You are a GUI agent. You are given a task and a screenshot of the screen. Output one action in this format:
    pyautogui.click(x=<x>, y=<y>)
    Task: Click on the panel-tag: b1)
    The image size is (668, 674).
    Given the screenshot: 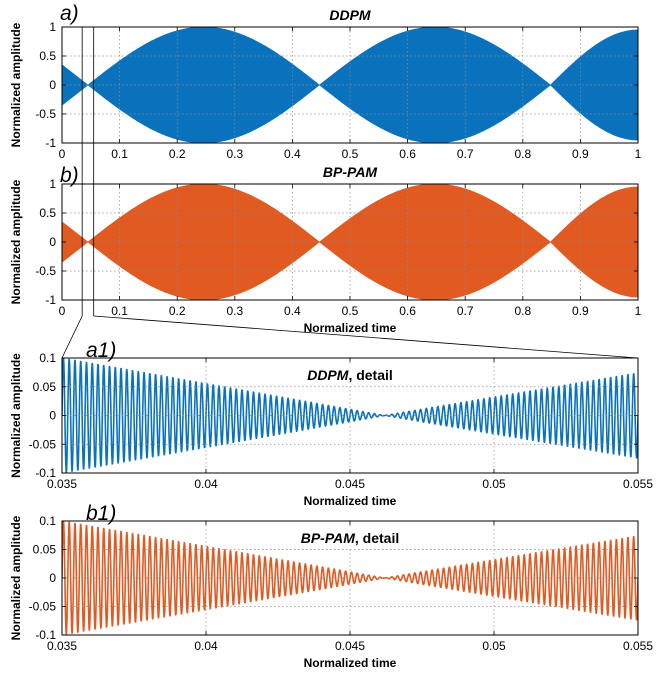 What is the action you would take?
    pyautogui.click(x=101, y=513)
    